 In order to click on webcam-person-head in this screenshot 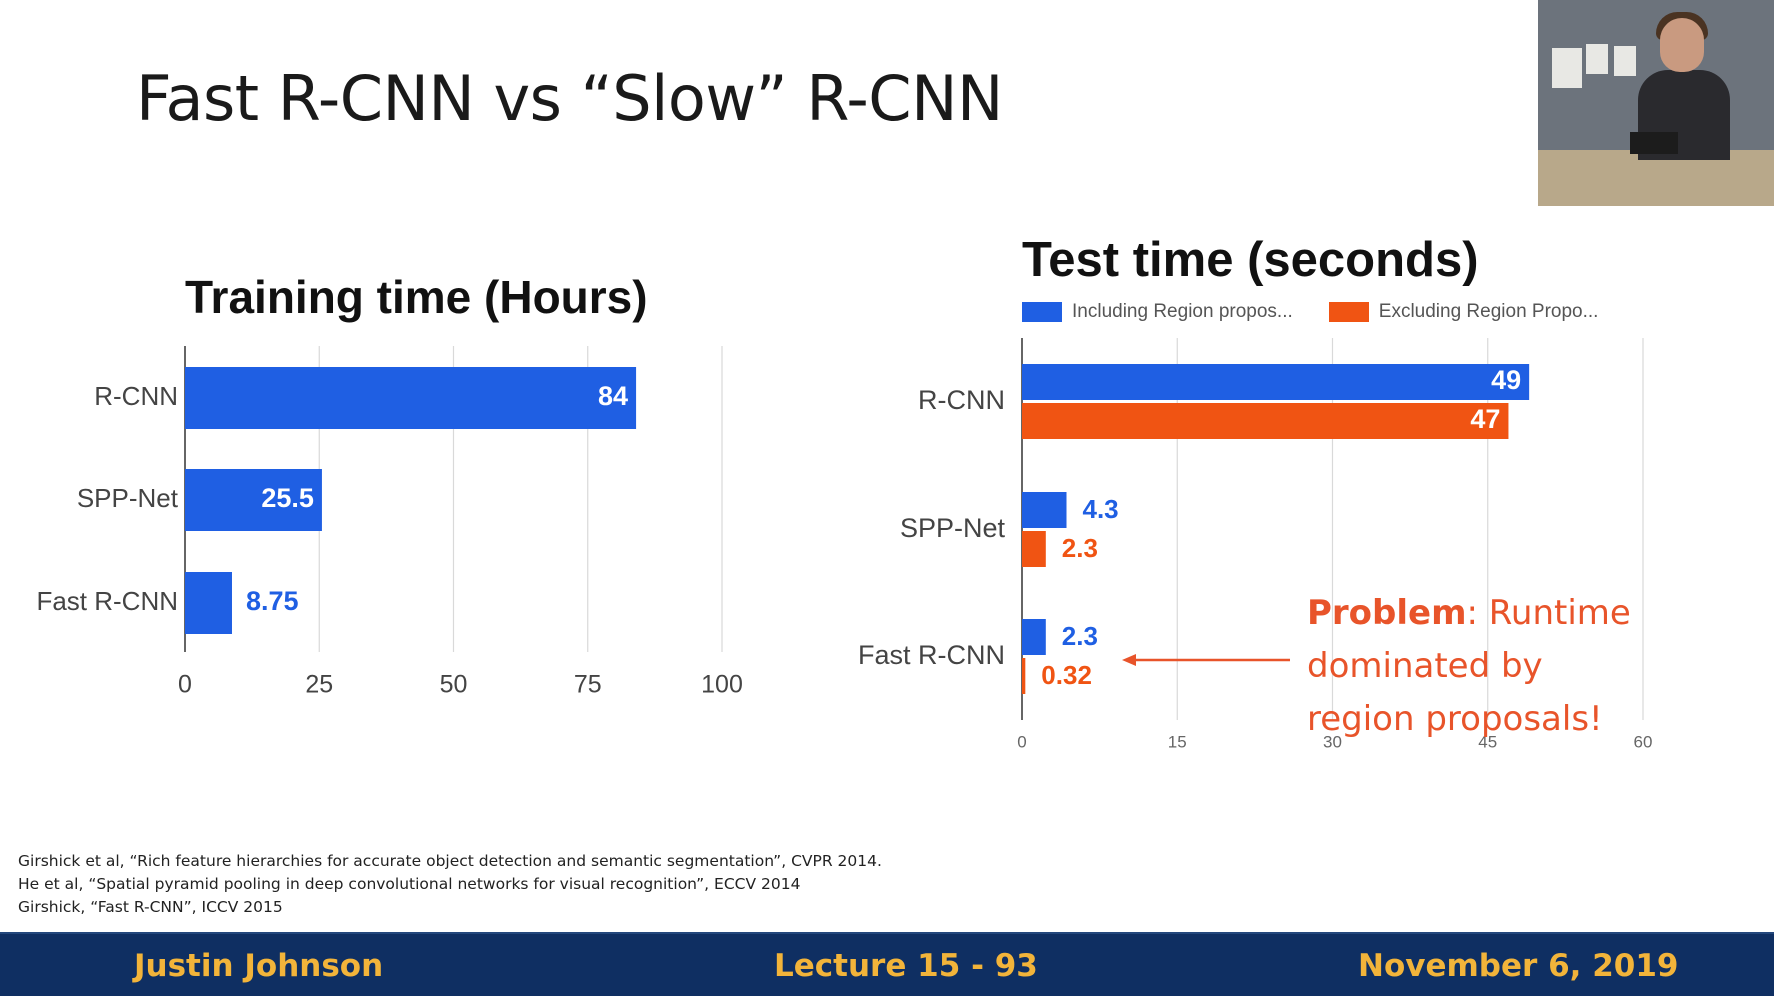, I will do `click(1682, 45)`.